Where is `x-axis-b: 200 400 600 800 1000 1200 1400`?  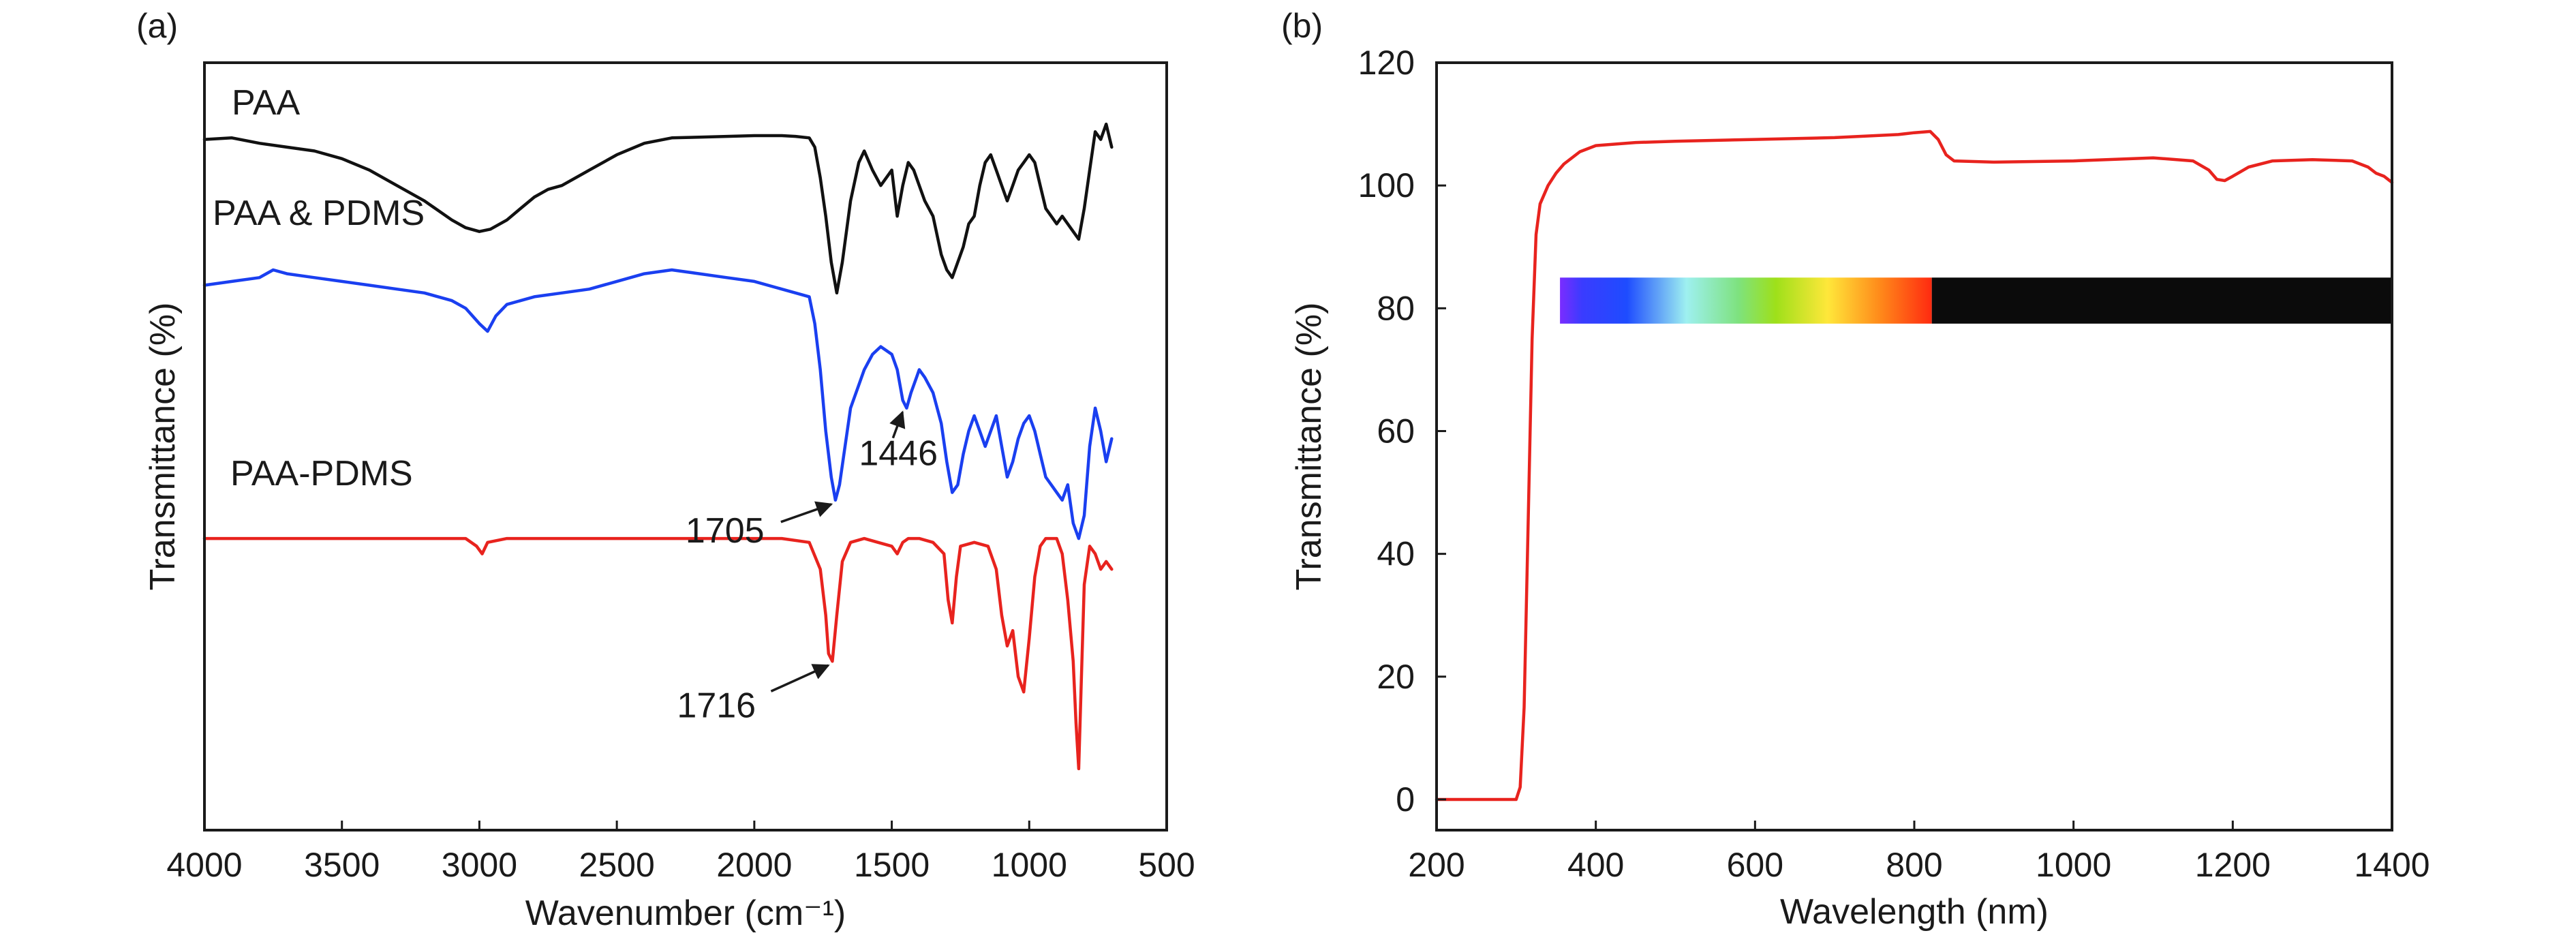
x-axis-b: 200 400 600 800 1000 1200 1400 is located at coordinates (1919, 852).